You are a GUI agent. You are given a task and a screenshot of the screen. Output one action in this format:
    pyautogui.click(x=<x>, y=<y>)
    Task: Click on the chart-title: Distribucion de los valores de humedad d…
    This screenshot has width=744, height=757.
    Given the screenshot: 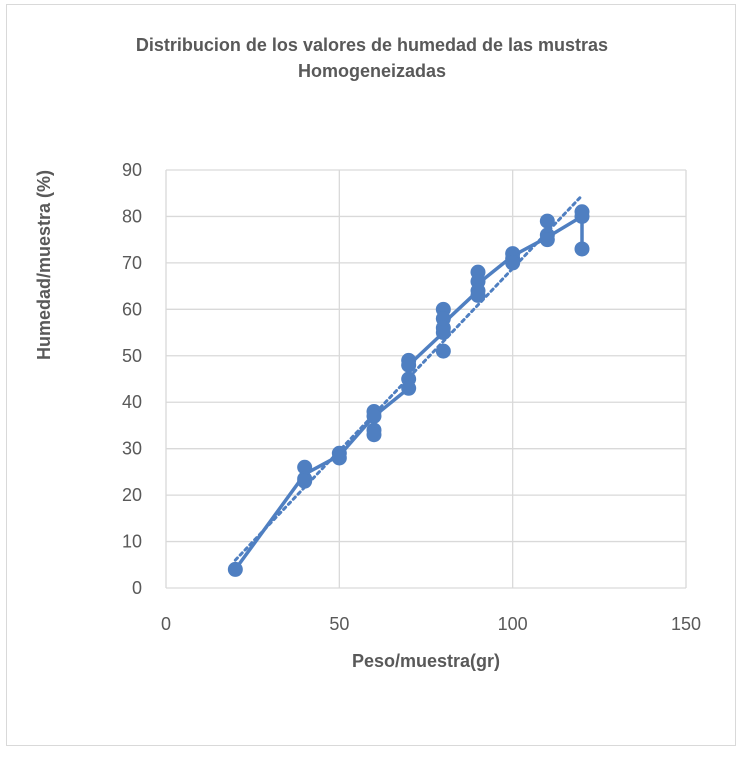 What is the action you would take?
    pyautogui.click(x=372, y=58)
    